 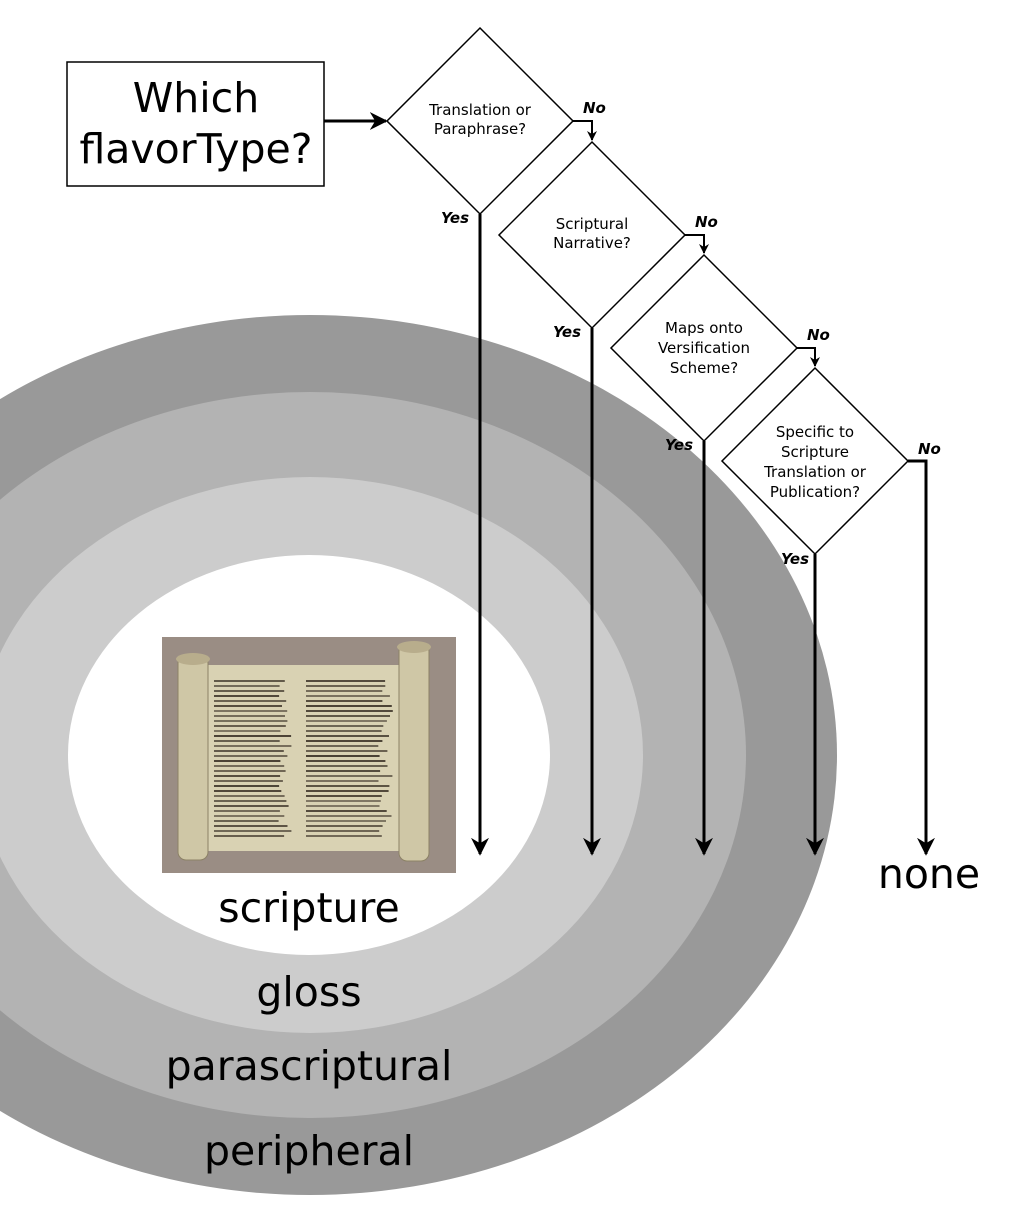 What do you see at coordinates (679, 445) in the screenshot?
I see `yes-label-3: Yes` at bounding box center [679, 445].